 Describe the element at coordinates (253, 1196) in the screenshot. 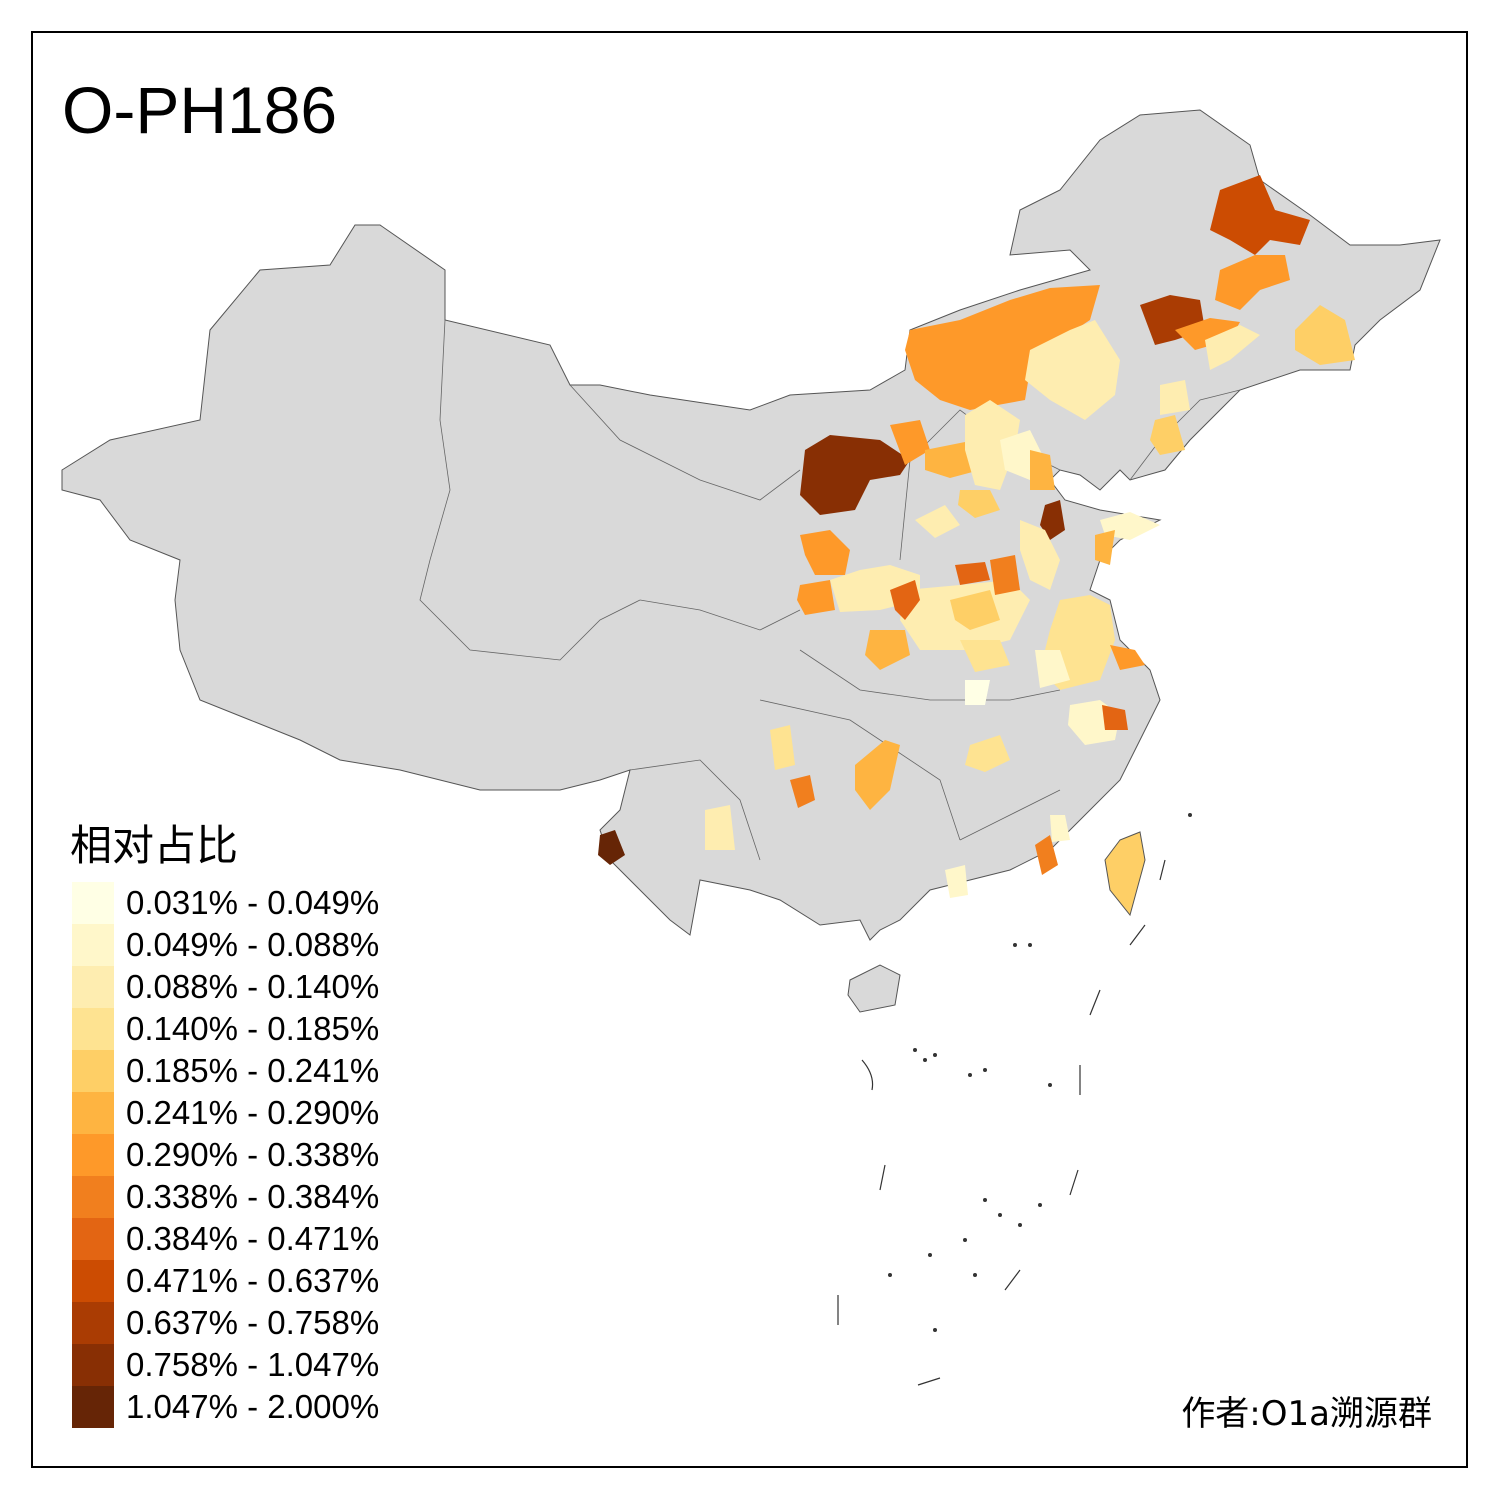

I see `legend-label: 0.338% - 0.384%` at that location.